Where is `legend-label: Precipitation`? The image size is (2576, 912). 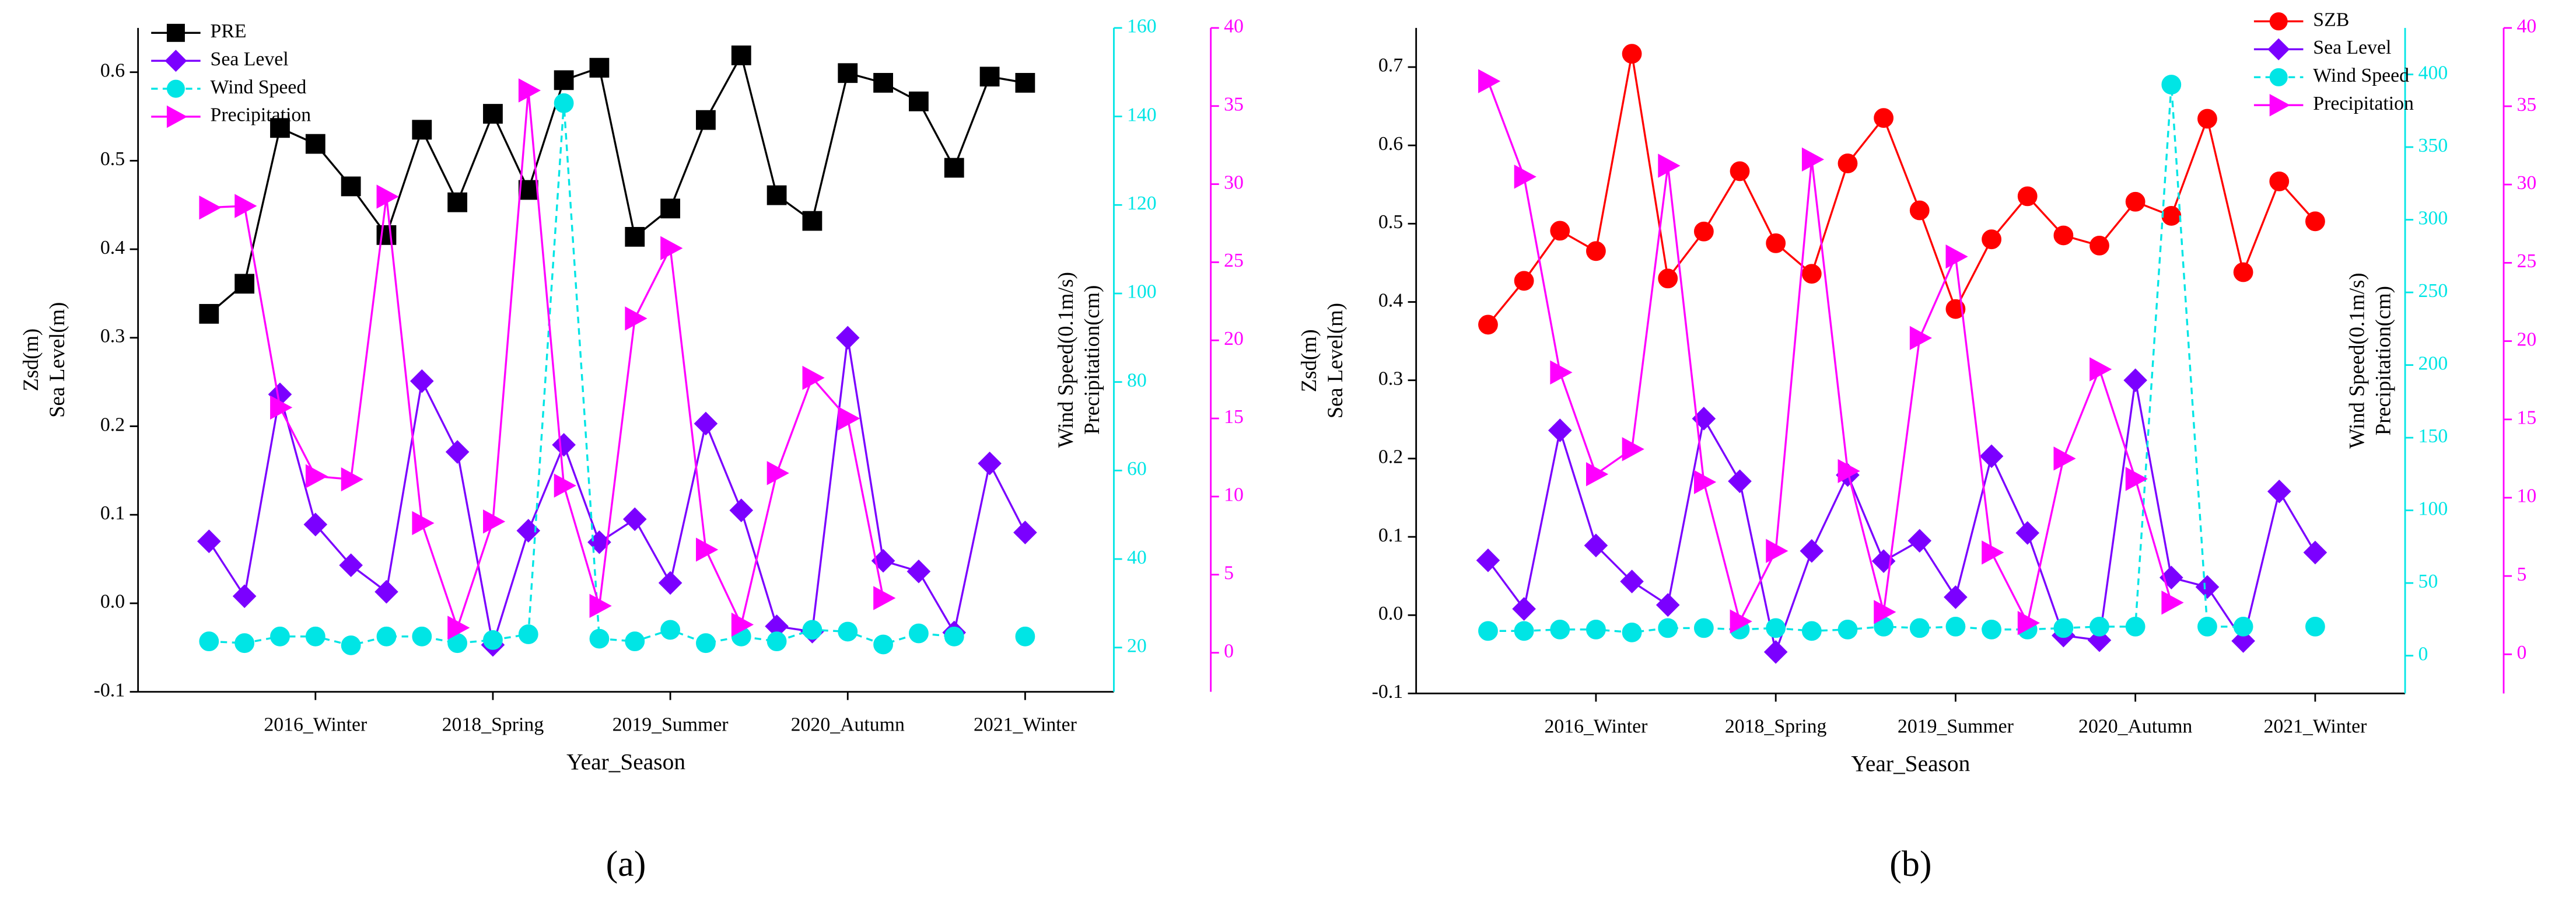 legend-label: Precipitation is located at coordinates (261, 115).